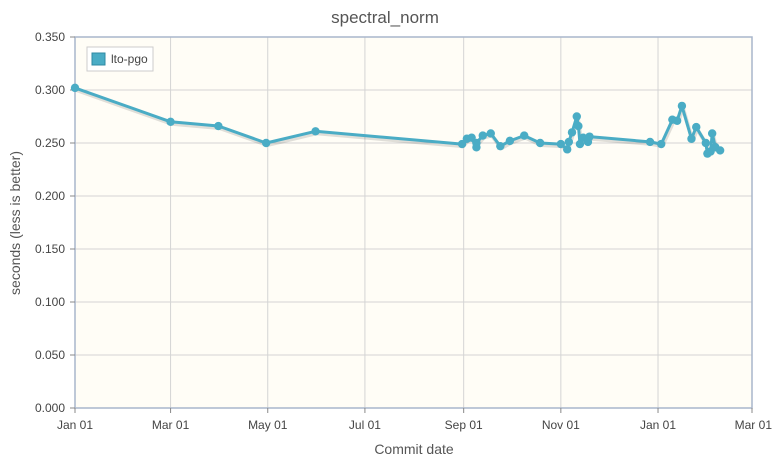 The width and height of the screenshot is (775, 462). I want to click on series-layer, so click(397, 120).